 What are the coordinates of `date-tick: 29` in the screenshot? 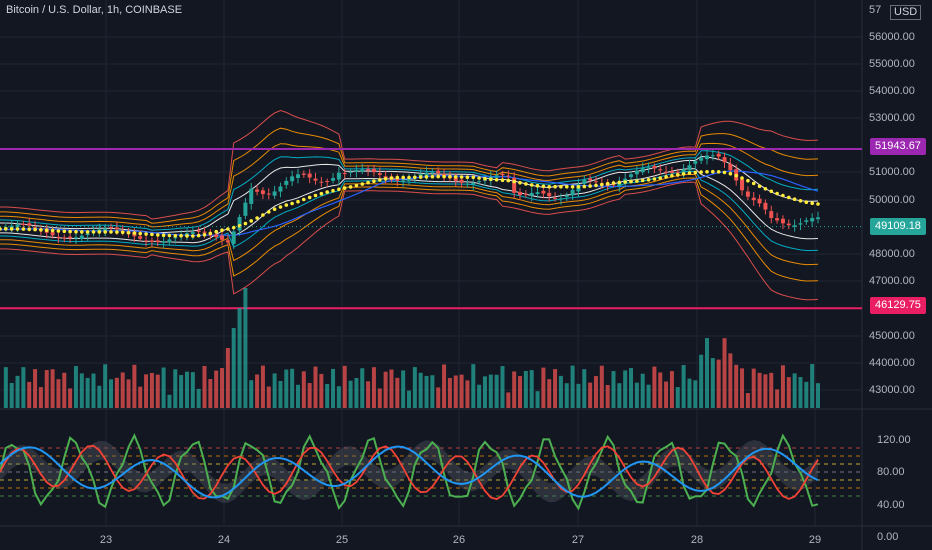 It's located at (815, 540).